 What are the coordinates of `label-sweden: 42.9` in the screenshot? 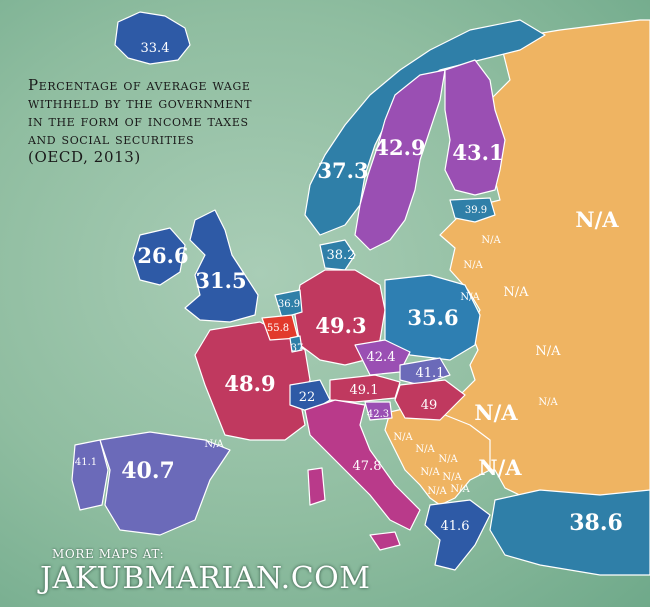 It's located at (399, 147).